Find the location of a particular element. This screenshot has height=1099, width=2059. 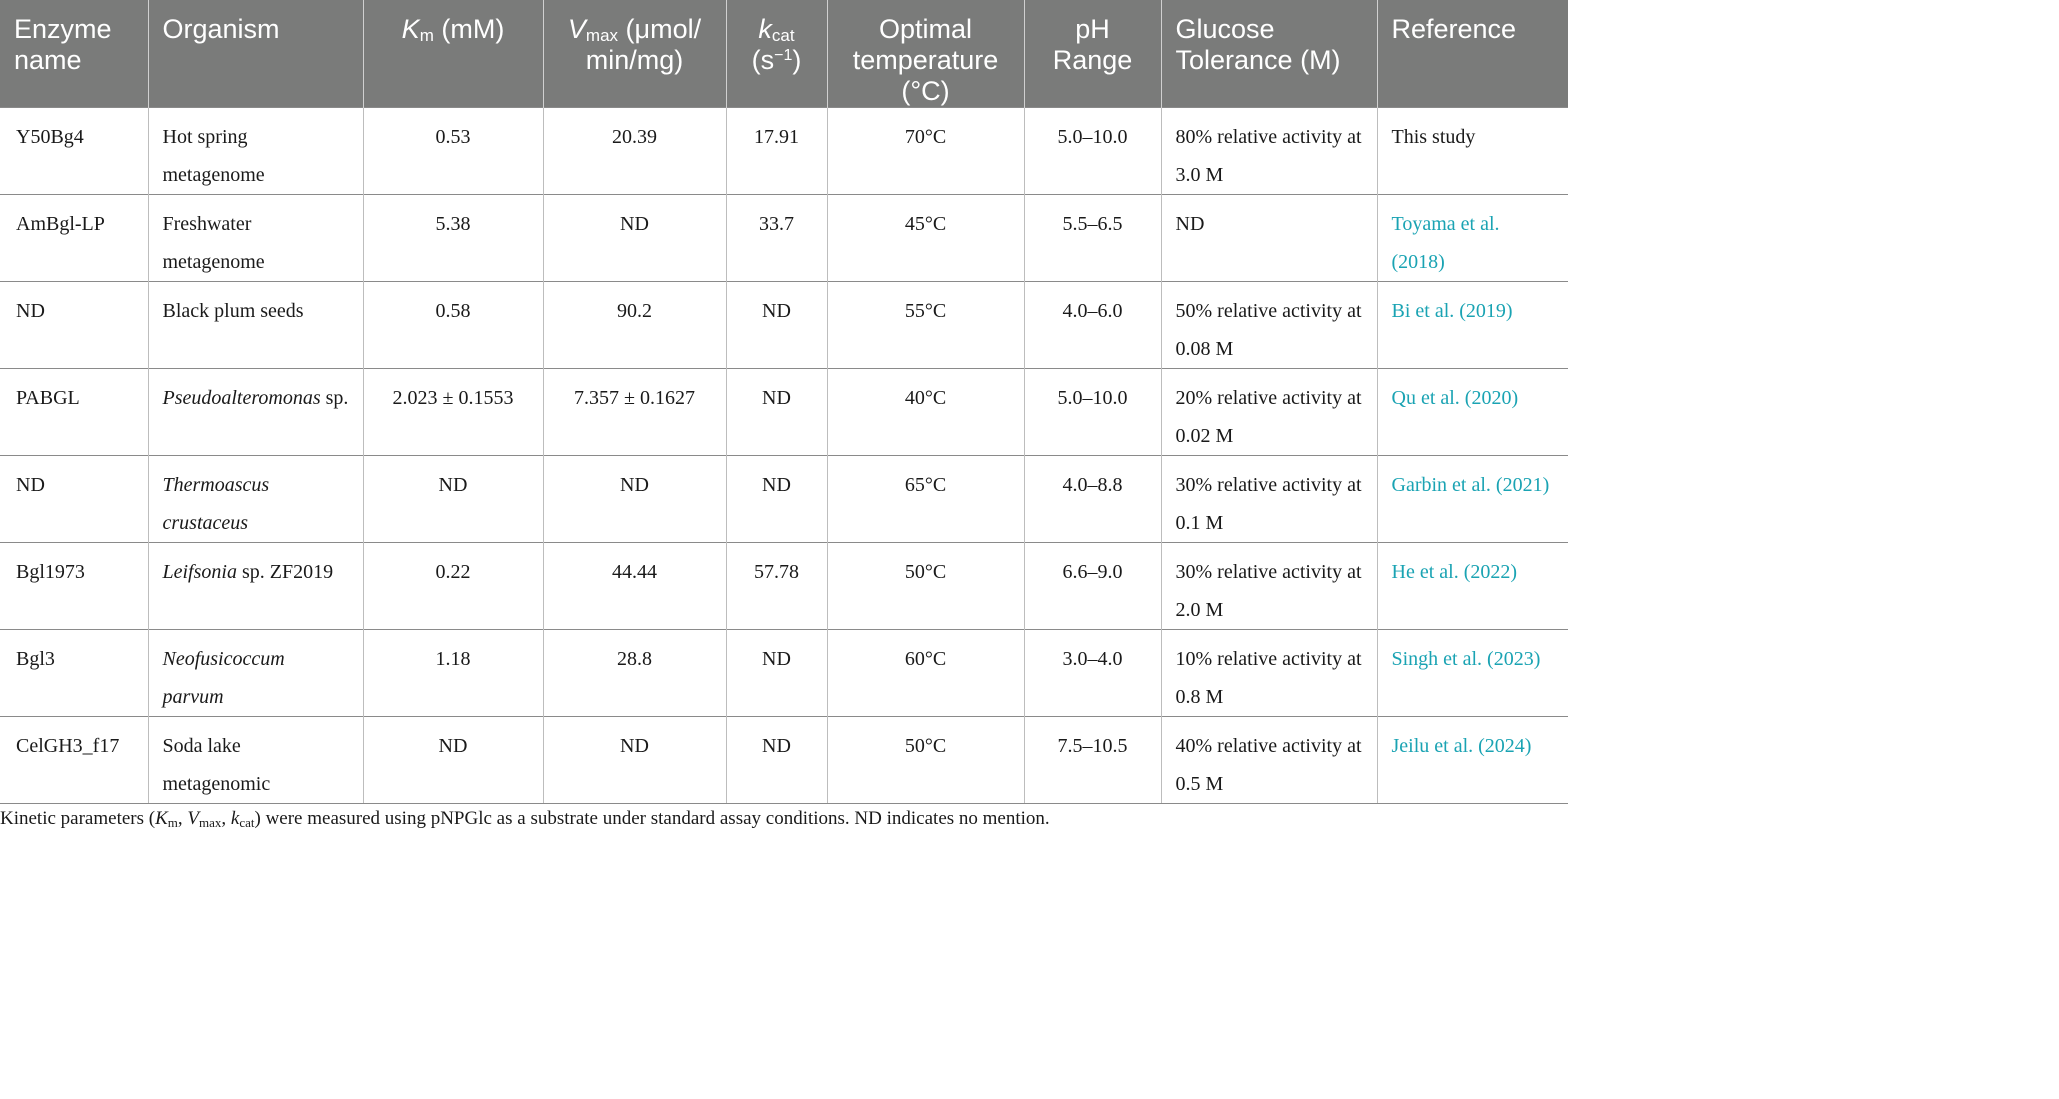

cell-vmax: 44.44 is located at coordinates (634, 586).